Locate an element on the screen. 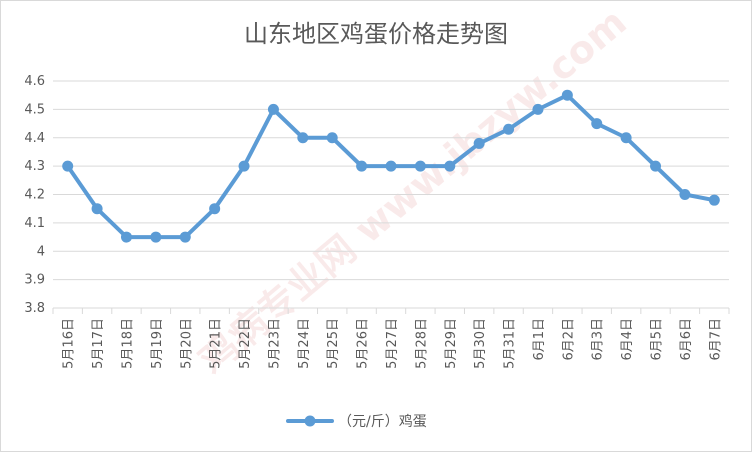 The width and height of the screenshot is (752, 452). x-tick-label: 5月27日 is located at coordinates (392, 343).